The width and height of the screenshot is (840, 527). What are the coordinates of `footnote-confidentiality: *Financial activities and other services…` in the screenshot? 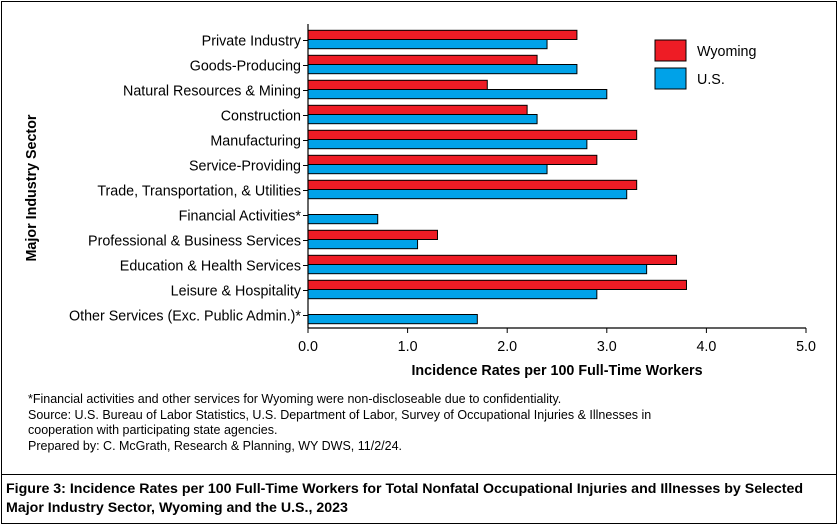 It's located at (295, 399).